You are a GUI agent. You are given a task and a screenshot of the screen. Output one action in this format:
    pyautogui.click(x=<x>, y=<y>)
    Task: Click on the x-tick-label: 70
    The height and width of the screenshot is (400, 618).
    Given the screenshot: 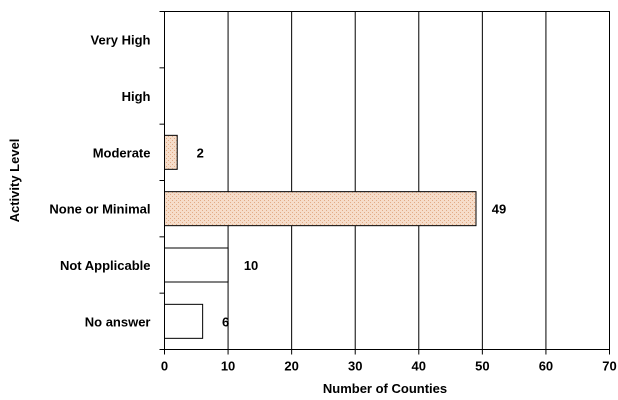 What is the action you would take?
    pyautogui.click(x=609, y=366)
    